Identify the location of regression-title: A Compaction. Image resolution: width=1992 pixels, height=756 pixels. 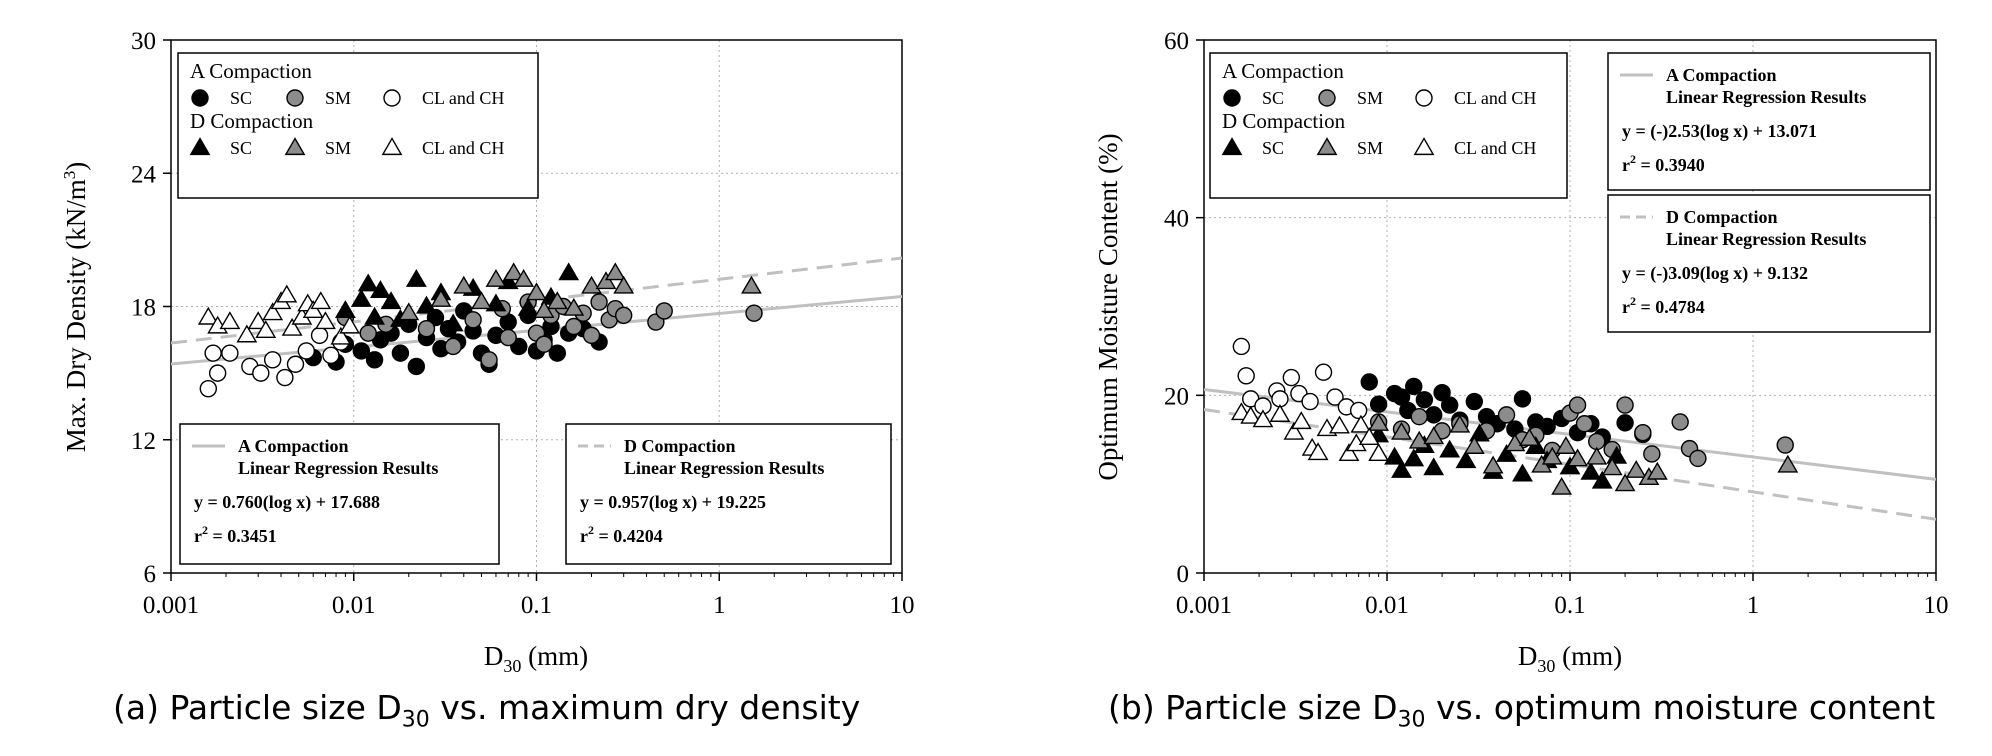
(1721, 75).